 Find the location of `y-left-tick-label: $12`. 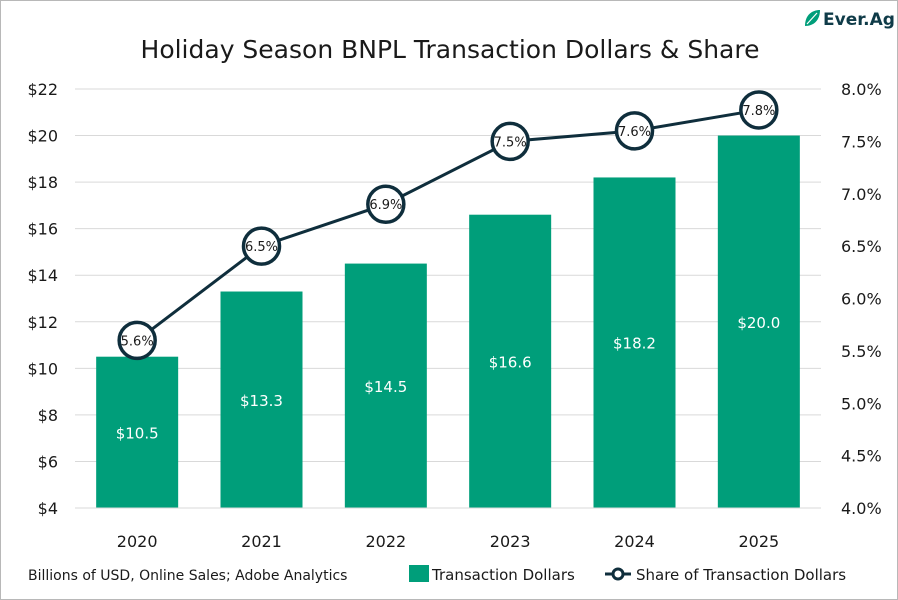

y-left-tick-label: $12 is located at coordinates (42, 322).